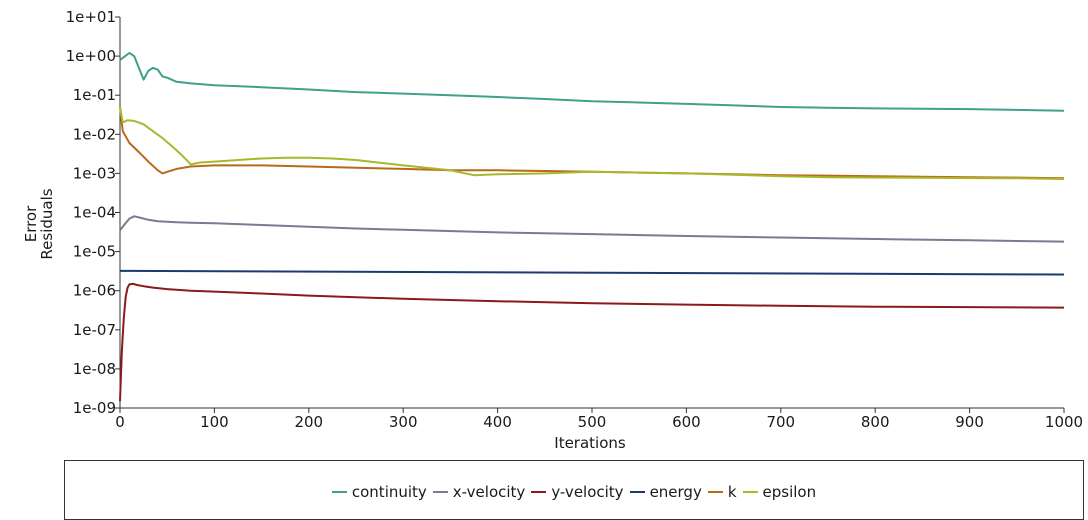  I want to click on x-tick-label: 300, so click(403, 422).